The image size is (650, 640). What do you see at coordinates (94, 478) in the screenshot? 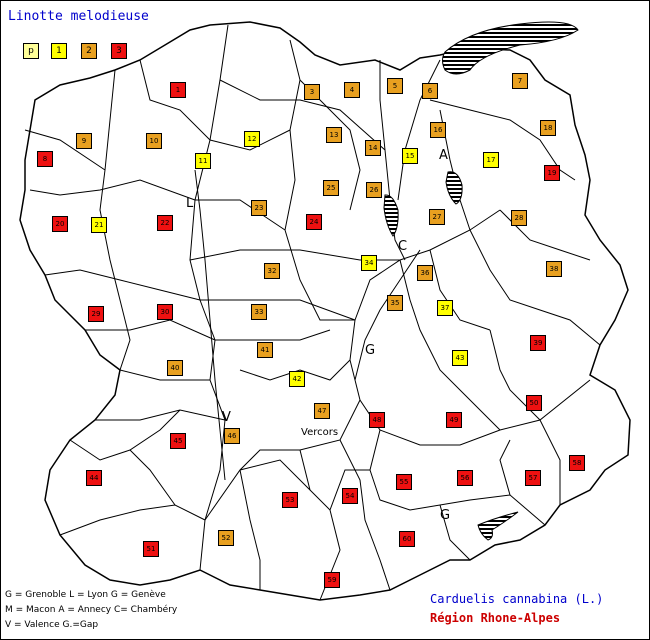
I see `department-cell-44: 44` at bounding box center [94, 478].